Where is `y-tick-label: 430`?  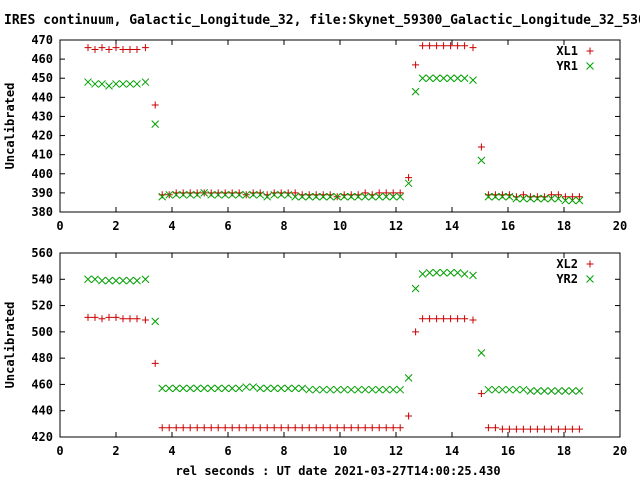 y-tick-label: 430 is located at coordinates (42, 116).